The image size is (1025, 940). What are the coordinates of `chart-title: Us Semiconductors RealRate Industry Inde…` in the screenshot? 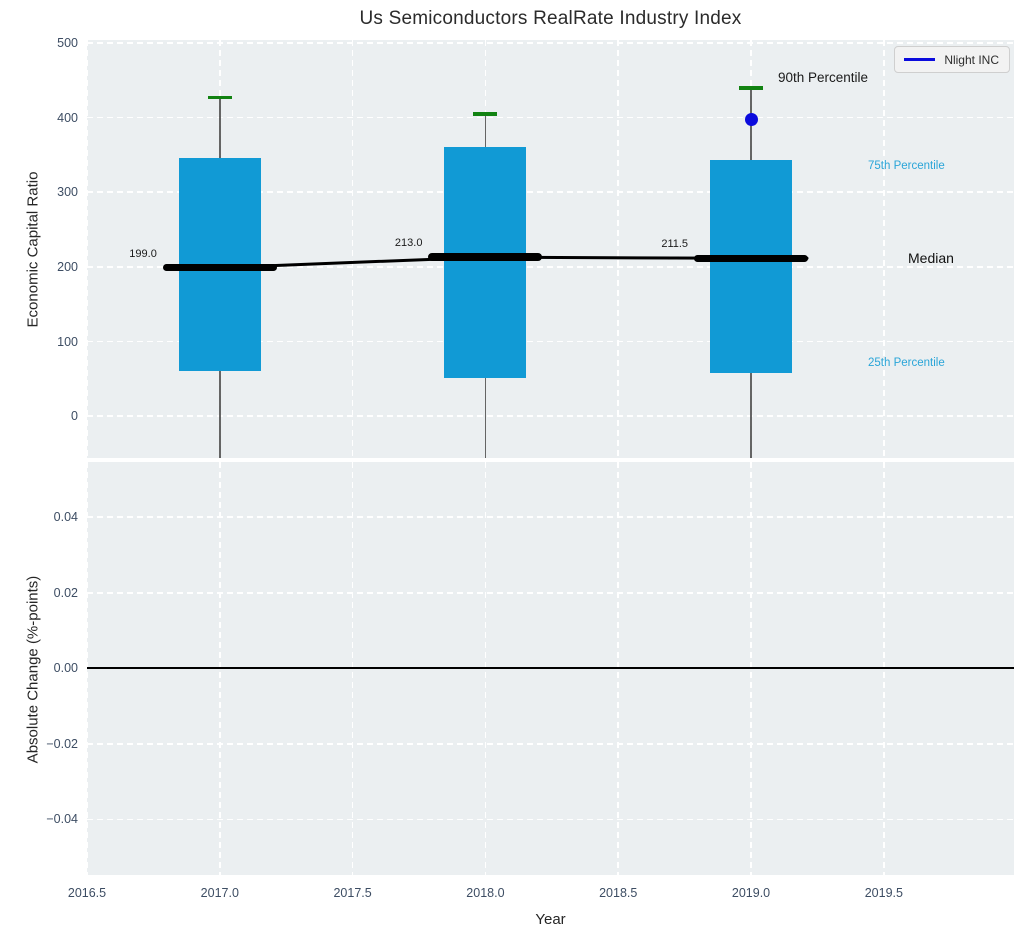 It's located at (550, 18).